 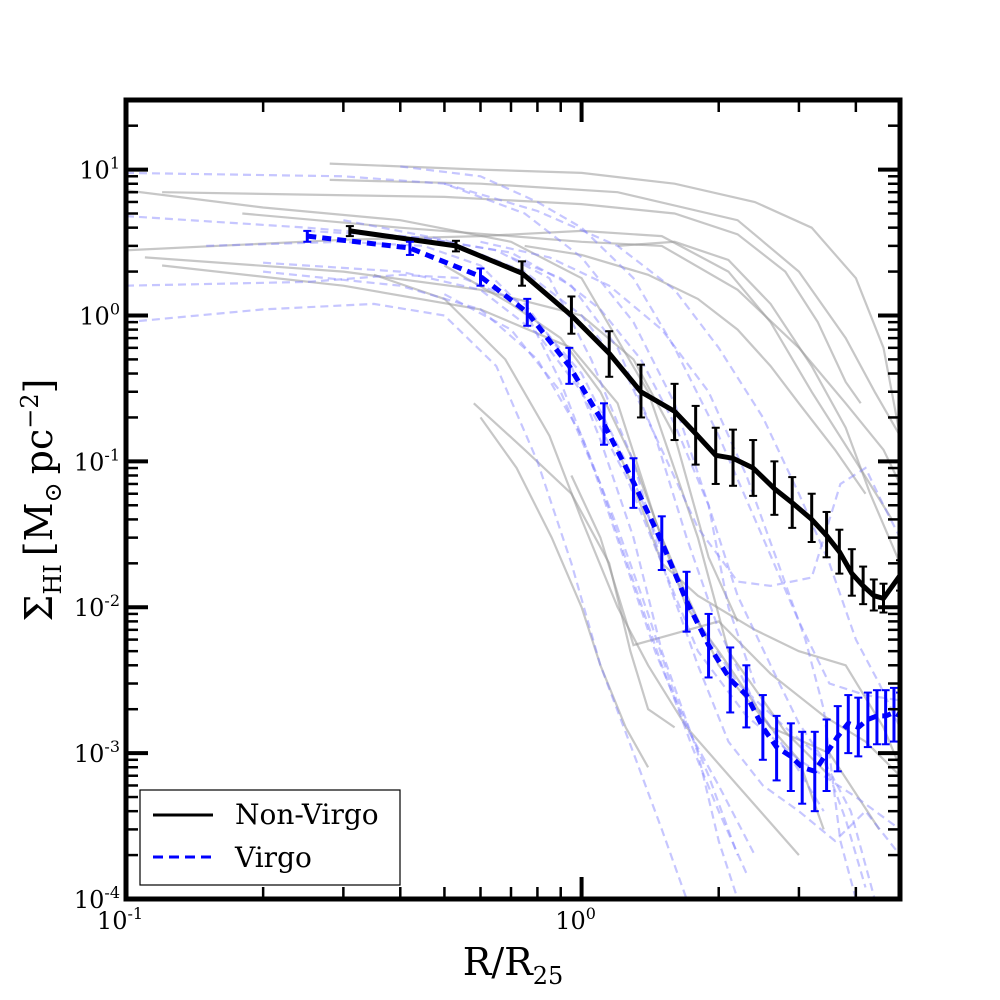 I want to click on x-axis-title-main: R/R, so click(x=498, y=962).